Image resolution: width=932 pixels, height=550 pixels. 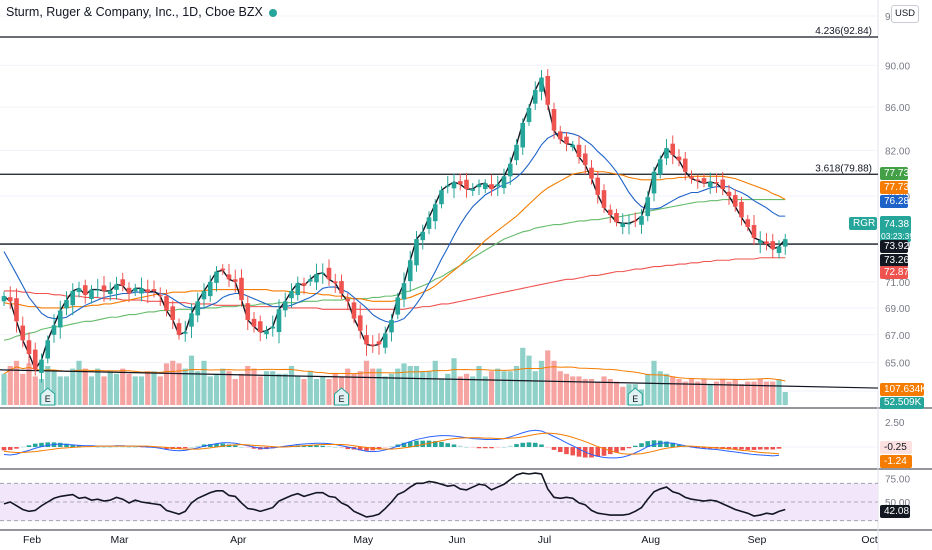 What do you see at coordinates (894, 260) in the screenshot?
I see `black-ma-price-tag-bg` at bounding box center [894, 260].